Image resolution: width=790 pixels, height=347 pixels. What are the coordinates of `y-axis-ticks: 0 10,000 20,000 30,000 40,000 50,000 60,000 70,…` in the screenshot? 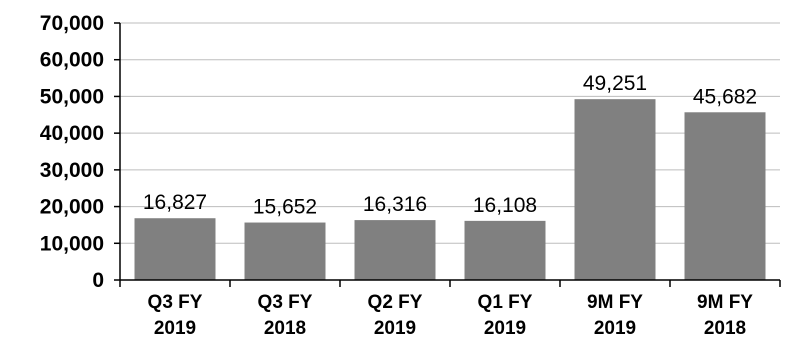 It's located at (72, 152).